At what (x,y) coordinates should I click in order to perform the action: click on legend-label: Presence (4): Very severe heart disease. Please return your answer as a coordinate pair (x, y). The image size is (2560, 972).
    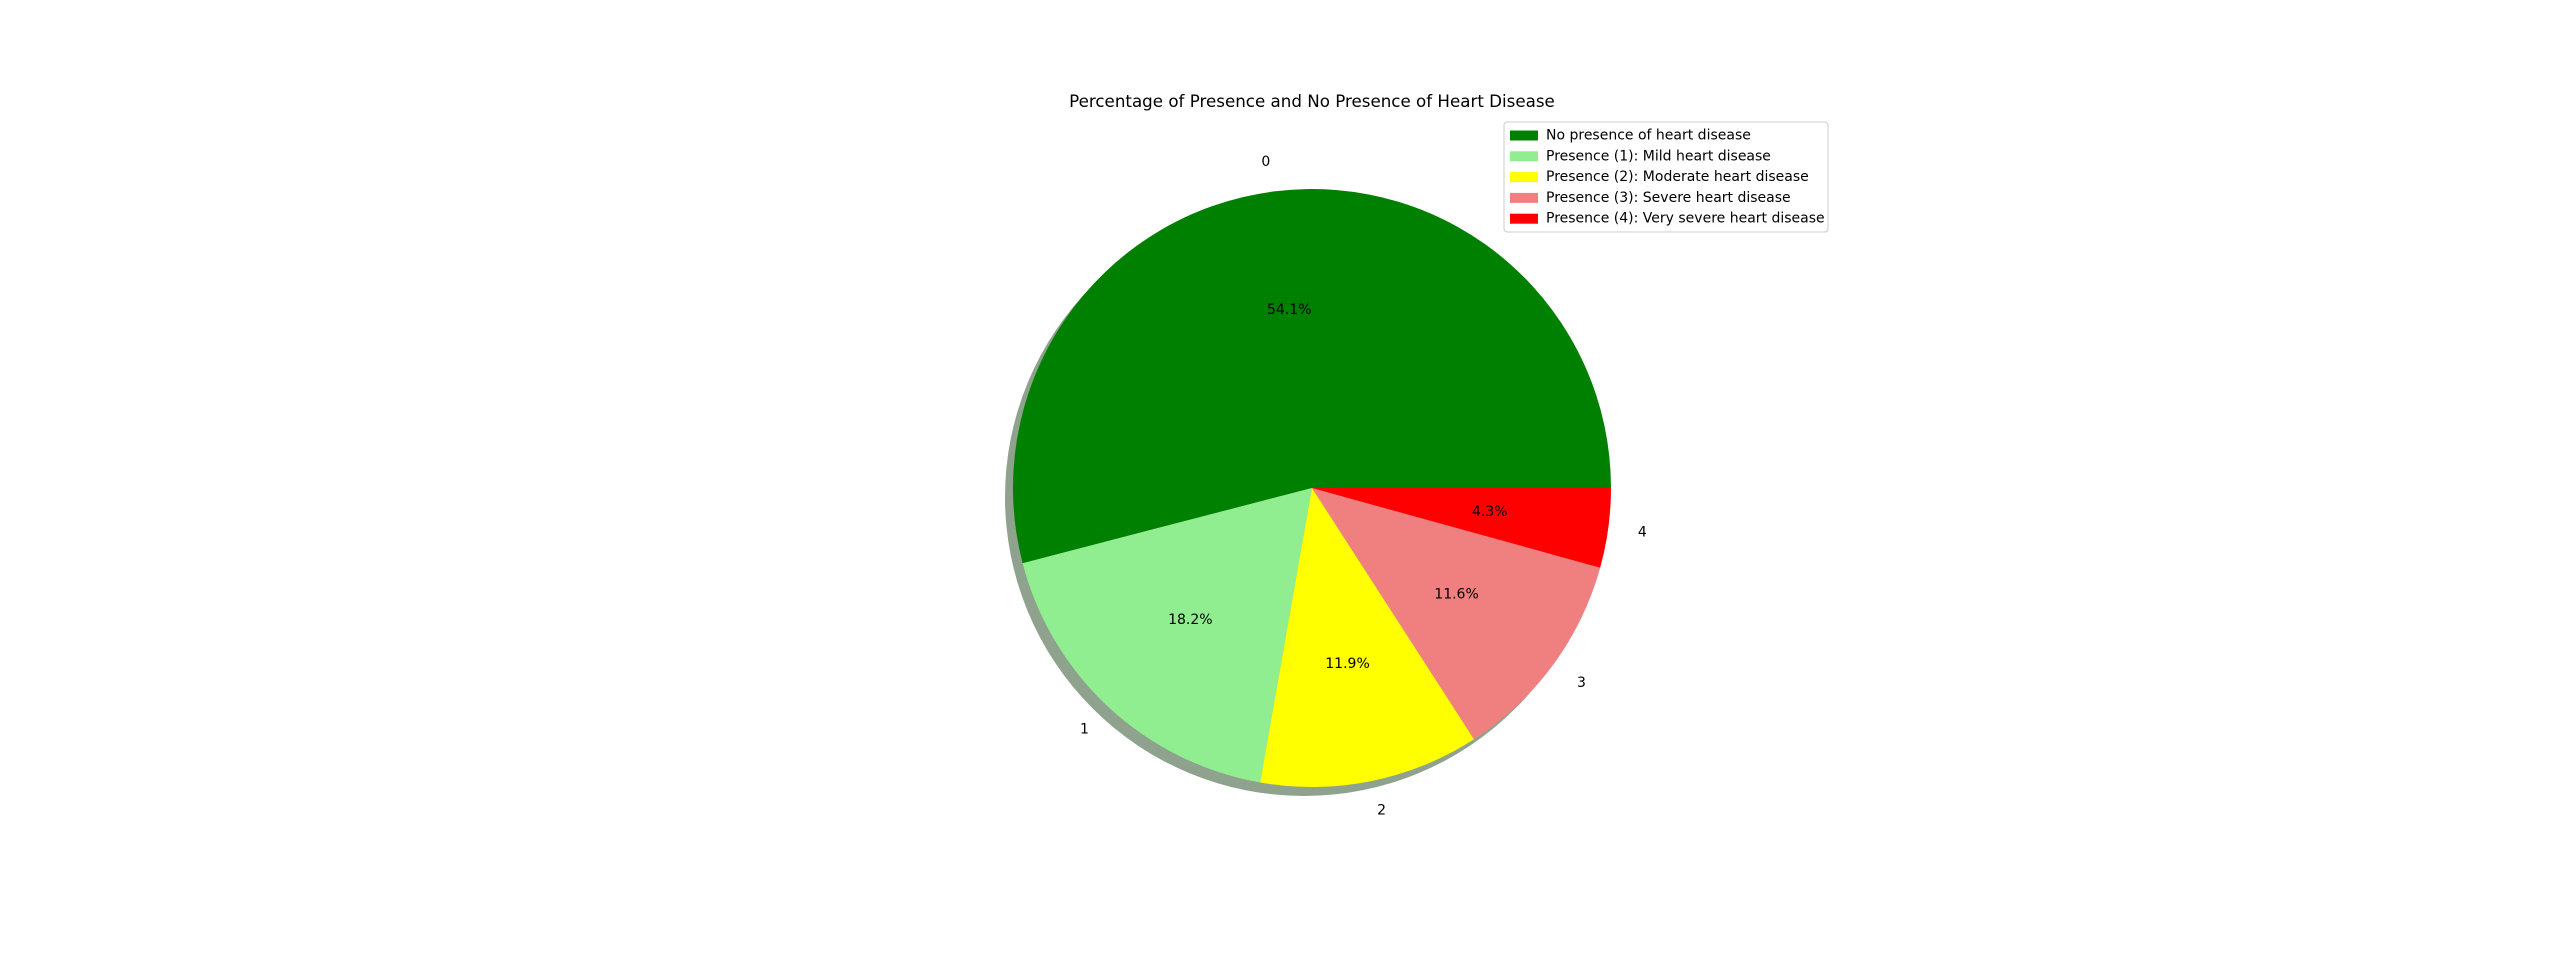
    Looking at the image, I should click on (1685, 219).